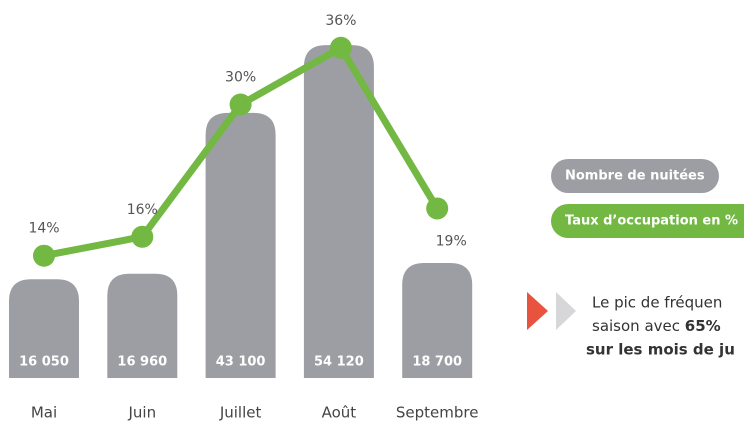  Describe the element at coordinates (636, 326) in the screenshot. I see `note-text: saison avec` at that location.